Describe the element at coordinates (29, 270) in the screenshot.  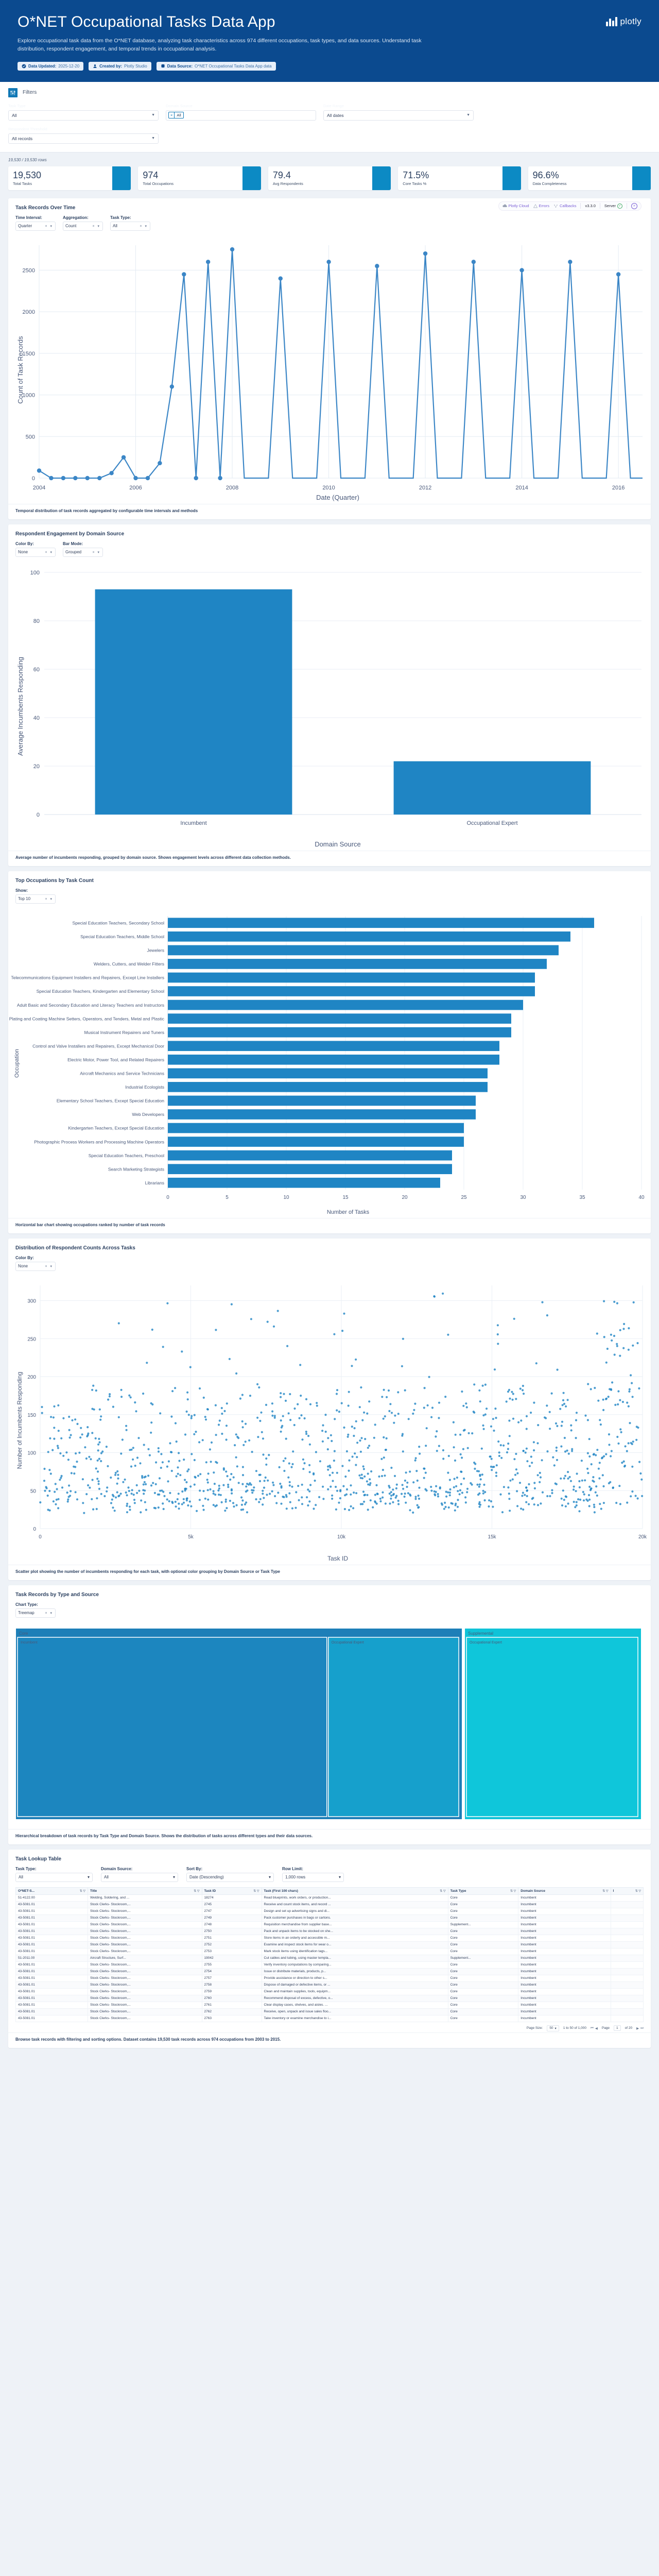
I see `svg-text: 2500` at that location.